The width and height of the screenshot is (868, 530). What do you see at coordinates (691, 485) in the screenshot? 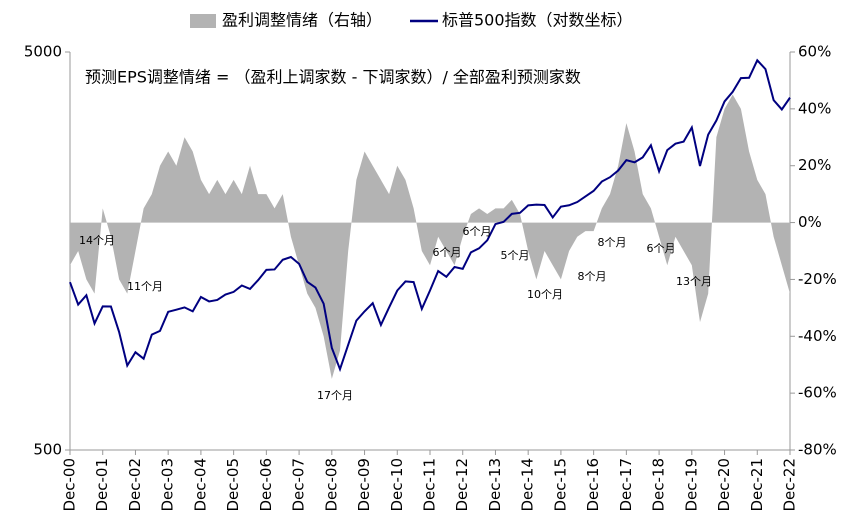
I see `x-tick-label: Dec-19` at bounding box center [691, 485].